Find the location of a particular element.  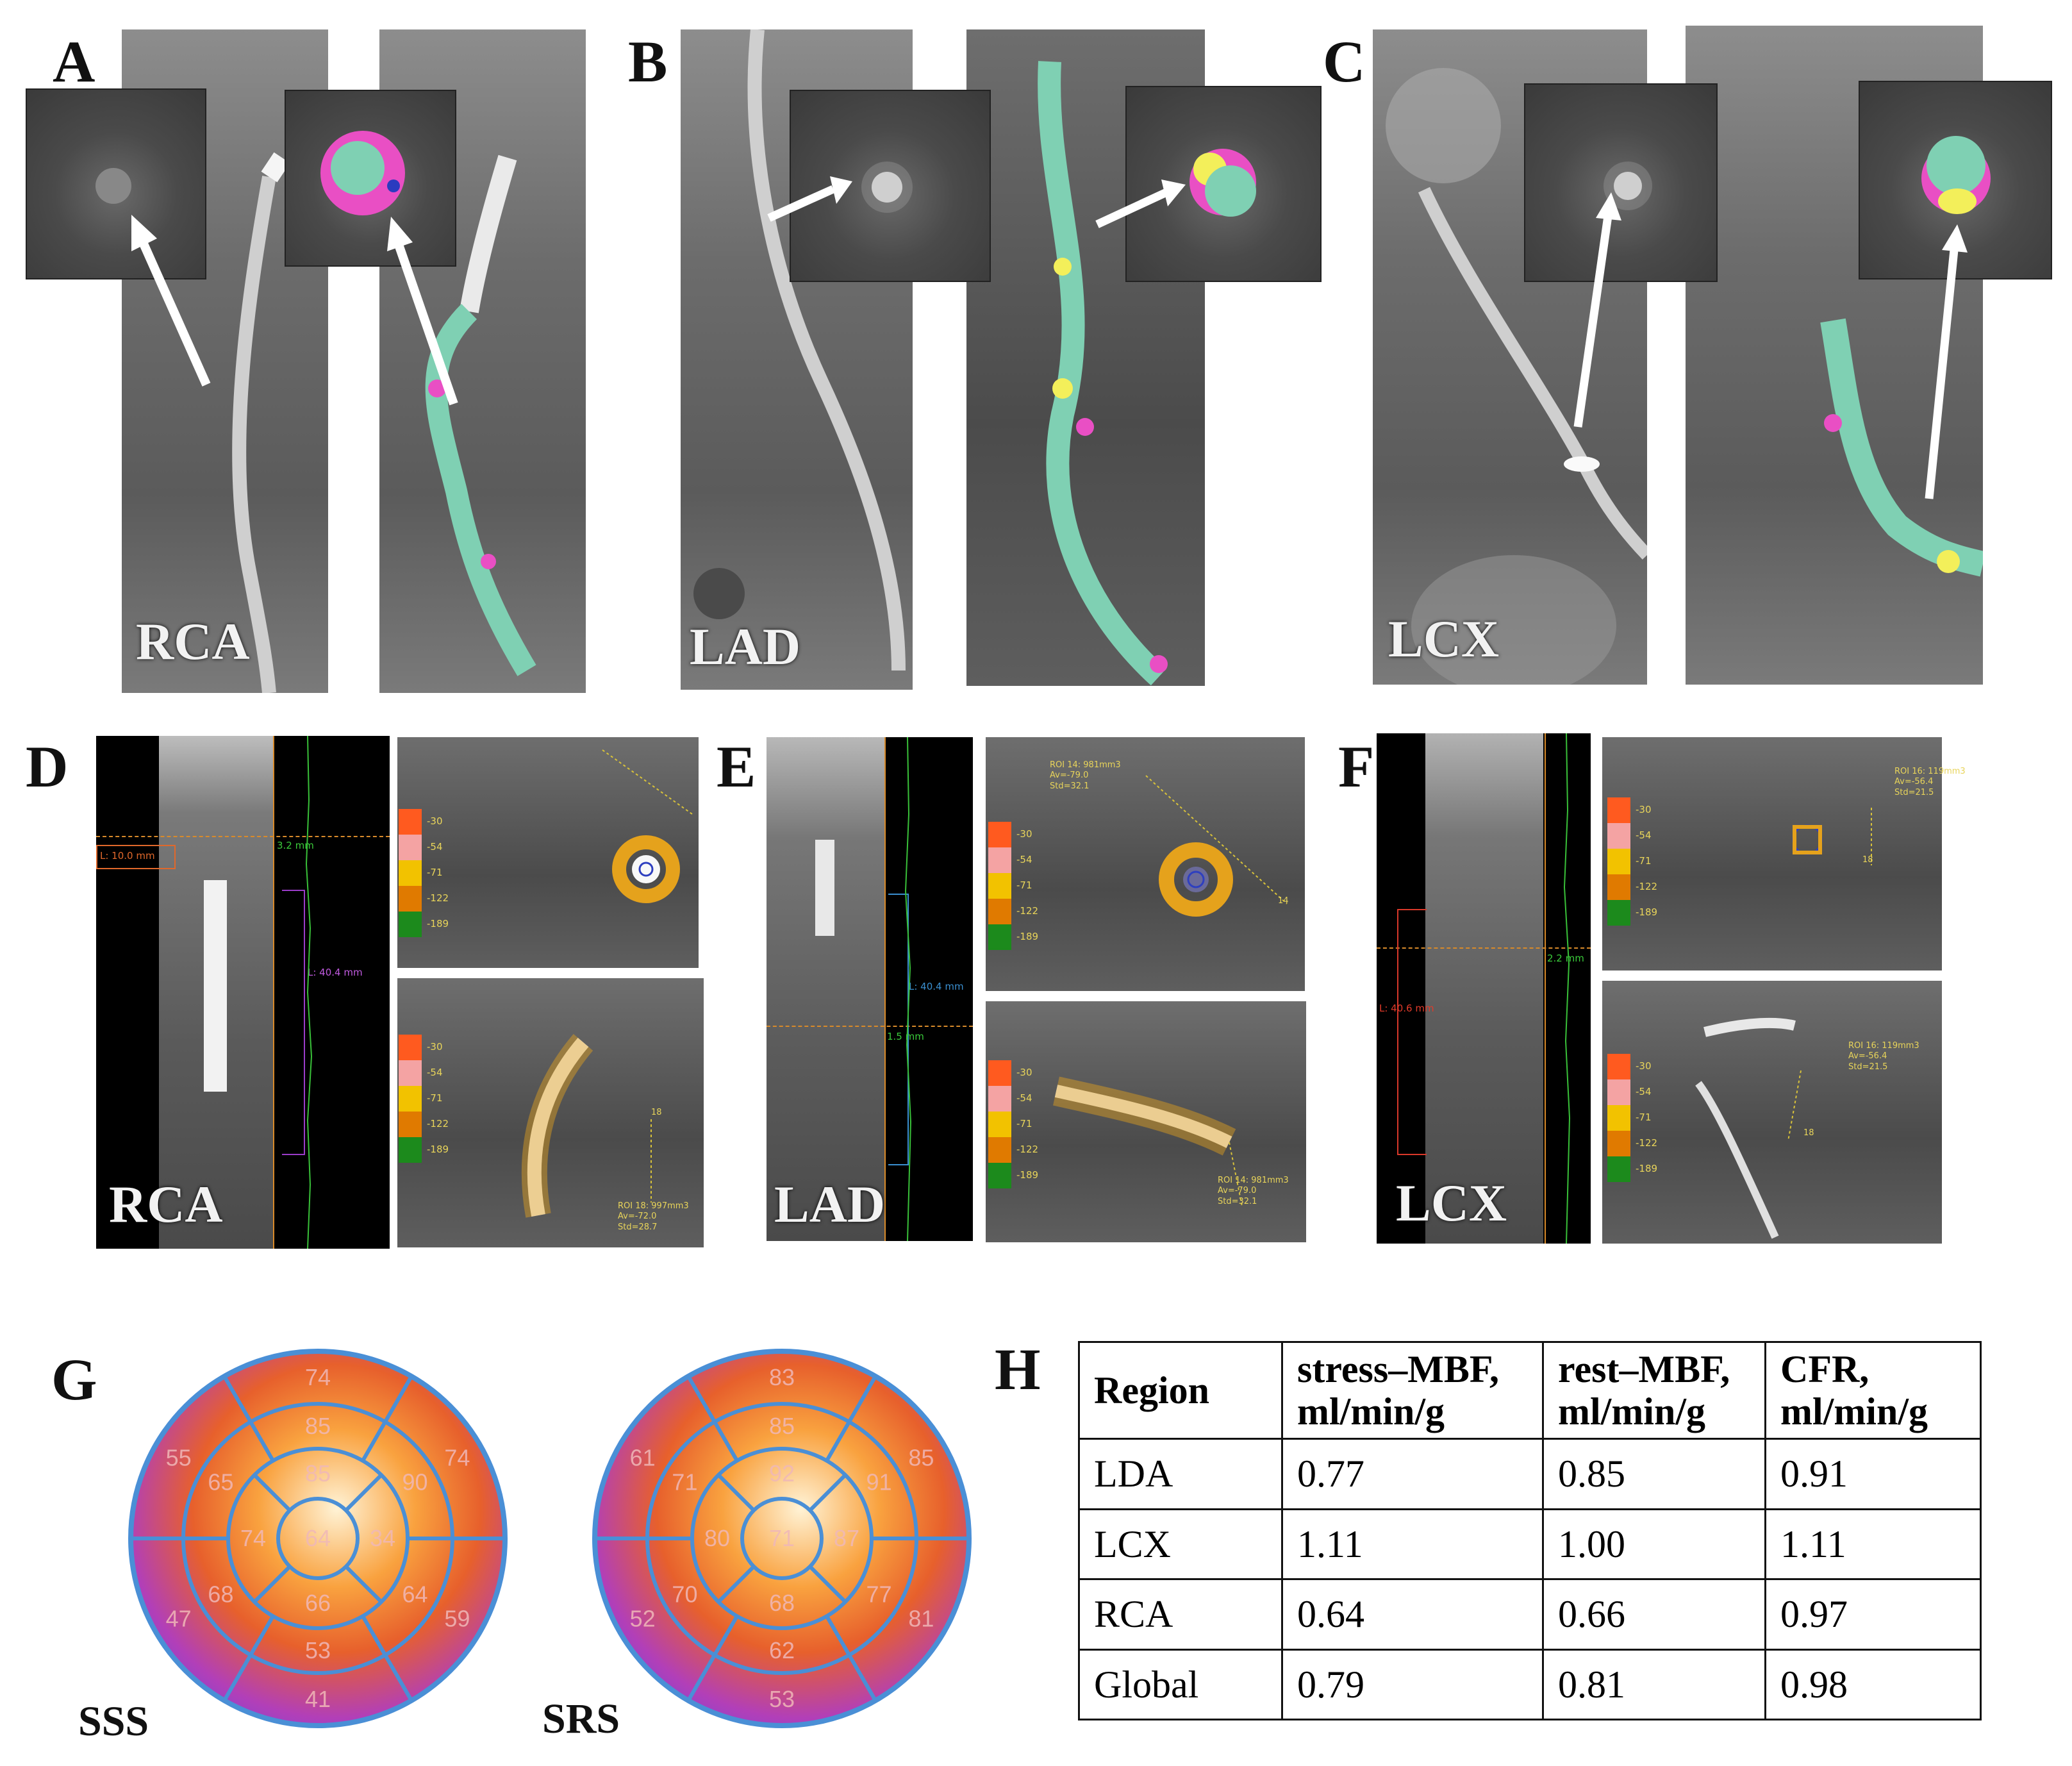

vessel-label-rca-a: RCA is located at coordinates (193, 642).